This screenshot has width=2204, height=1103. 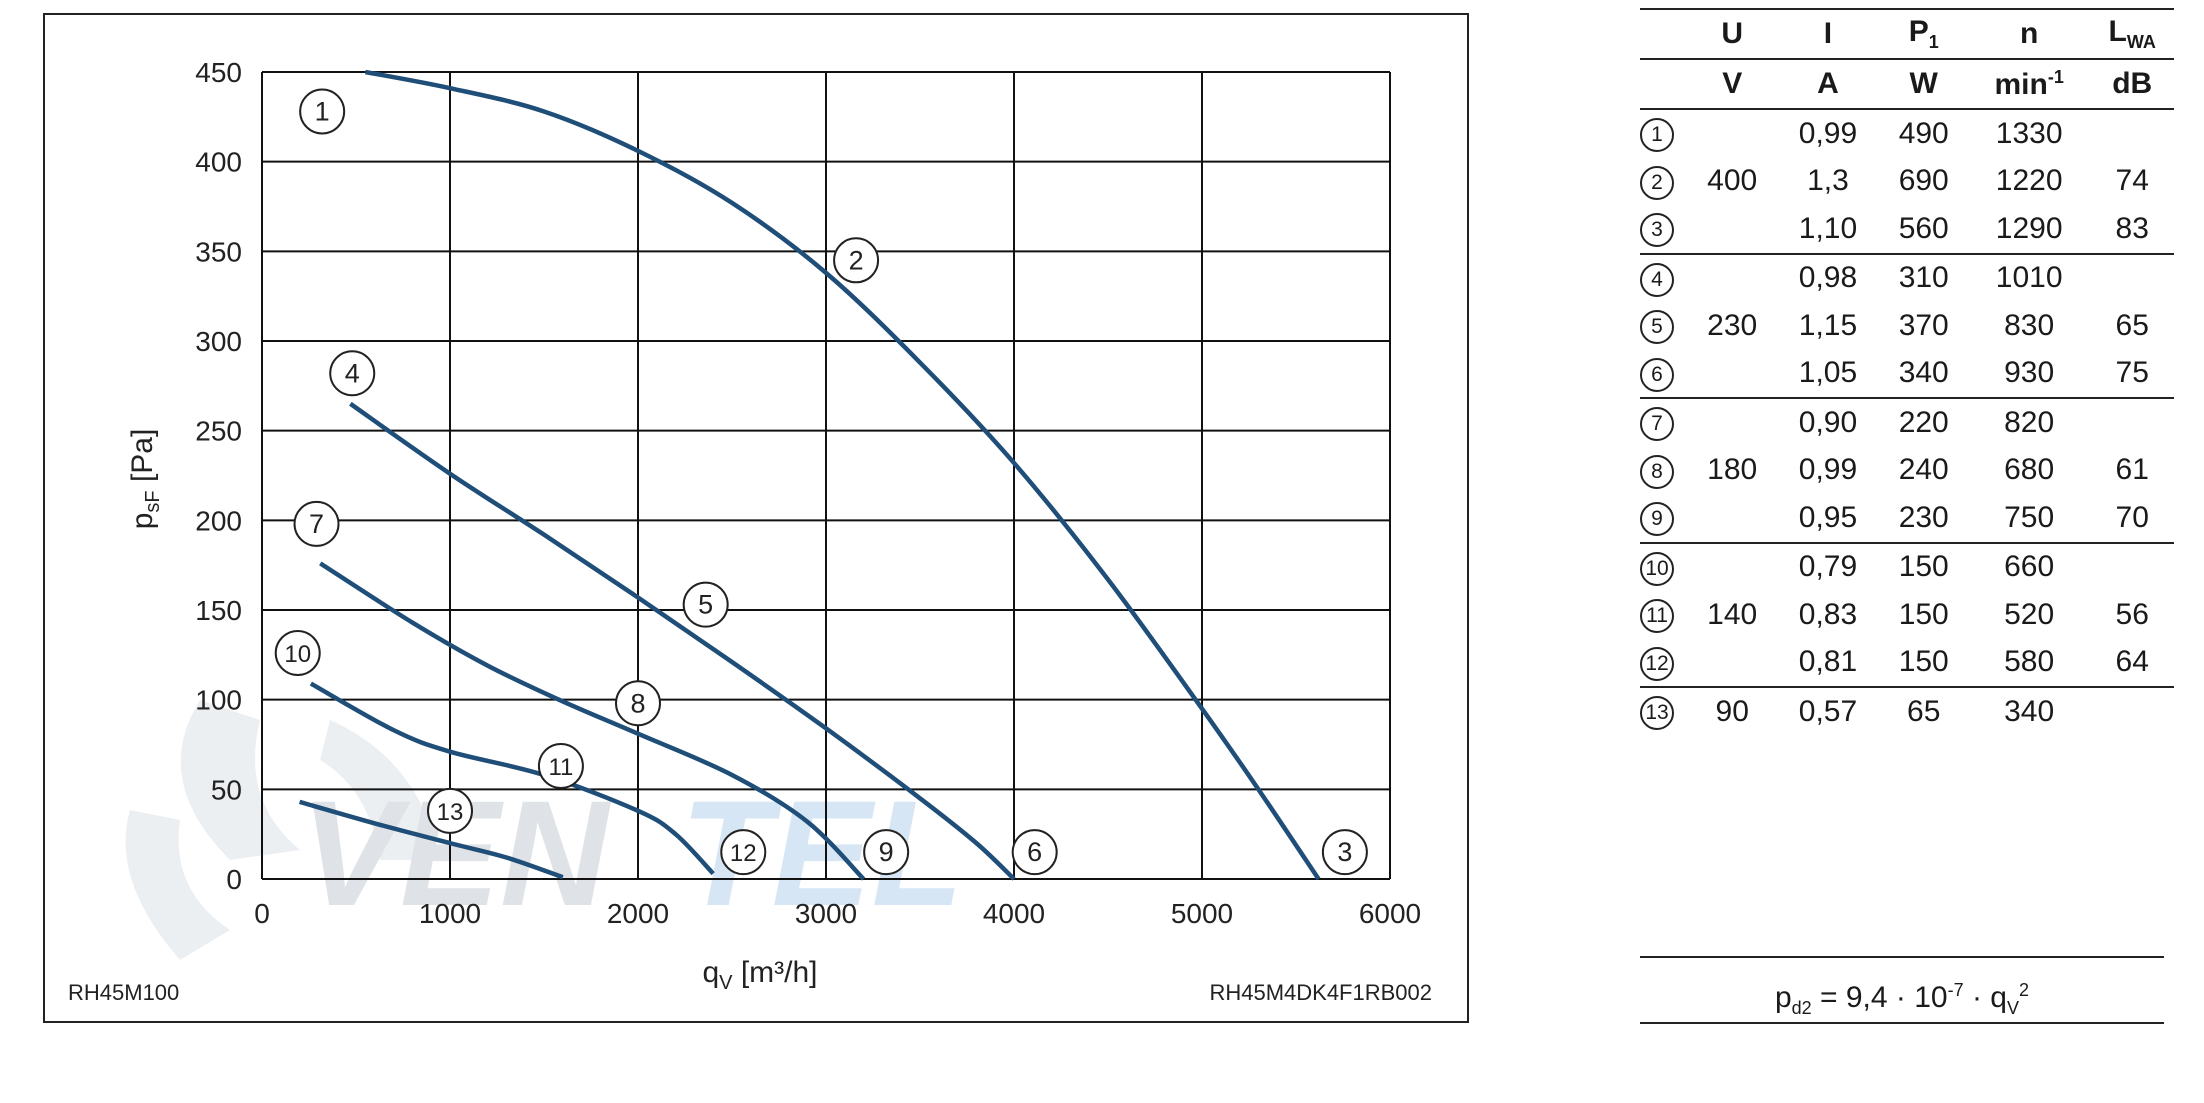 I want to click on row-number-cell: 6, so click(x=1664, y=374).